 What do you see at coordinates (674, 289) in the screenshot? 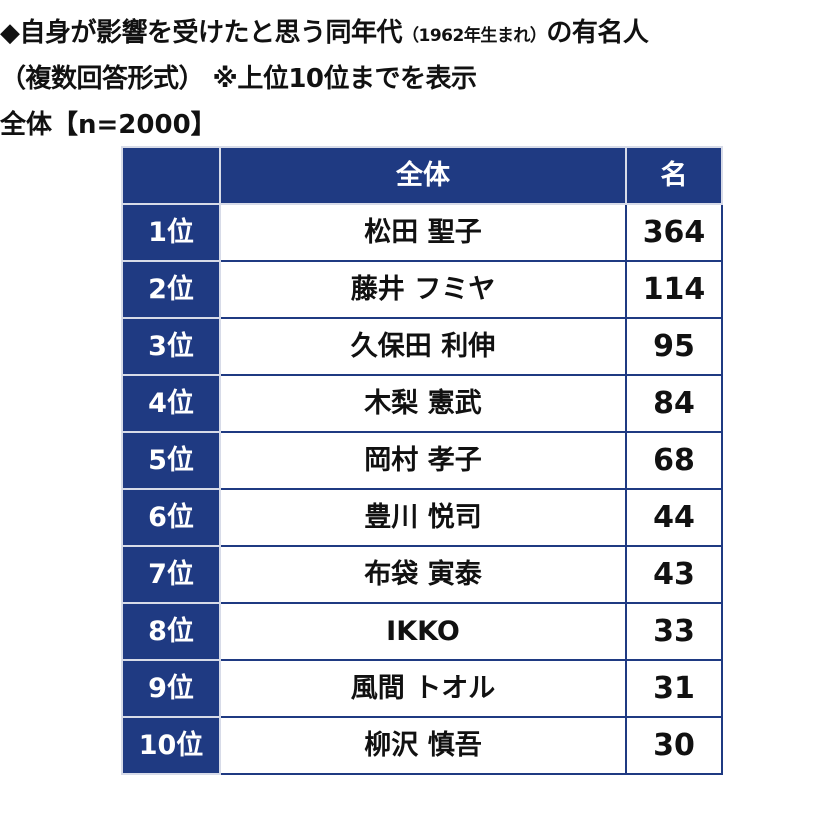
I see `count-cell: 114` at bounding box center [674, 289].